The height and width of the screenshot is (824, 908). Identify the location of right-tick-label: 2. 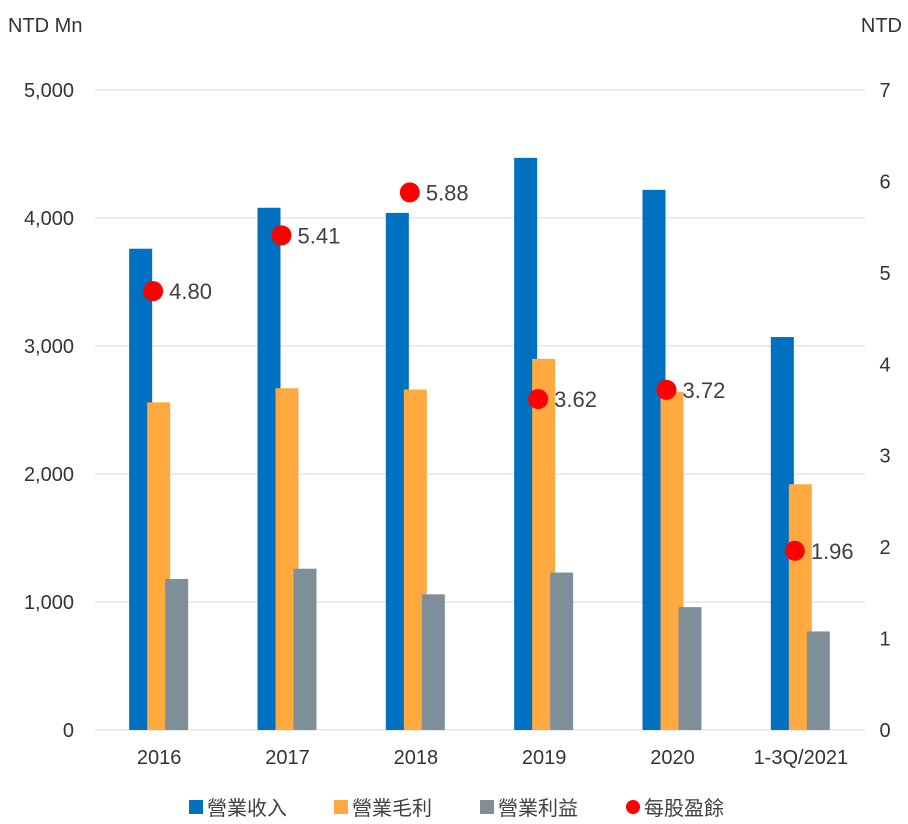
(884, 548).